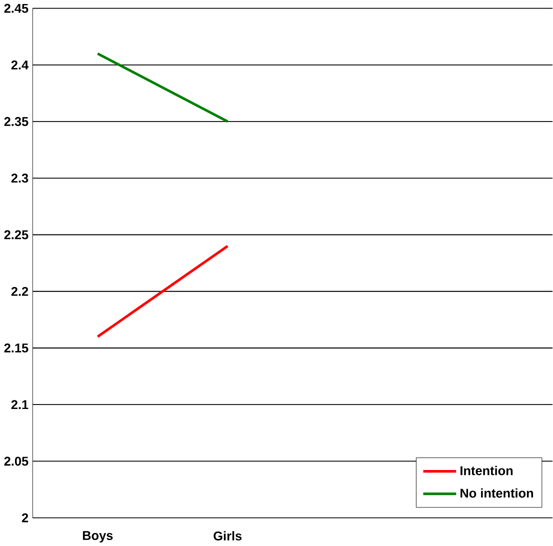 This screenshot has height=546, width=553. I want to click on y-tick-label: 2.2, so click(19, 291).